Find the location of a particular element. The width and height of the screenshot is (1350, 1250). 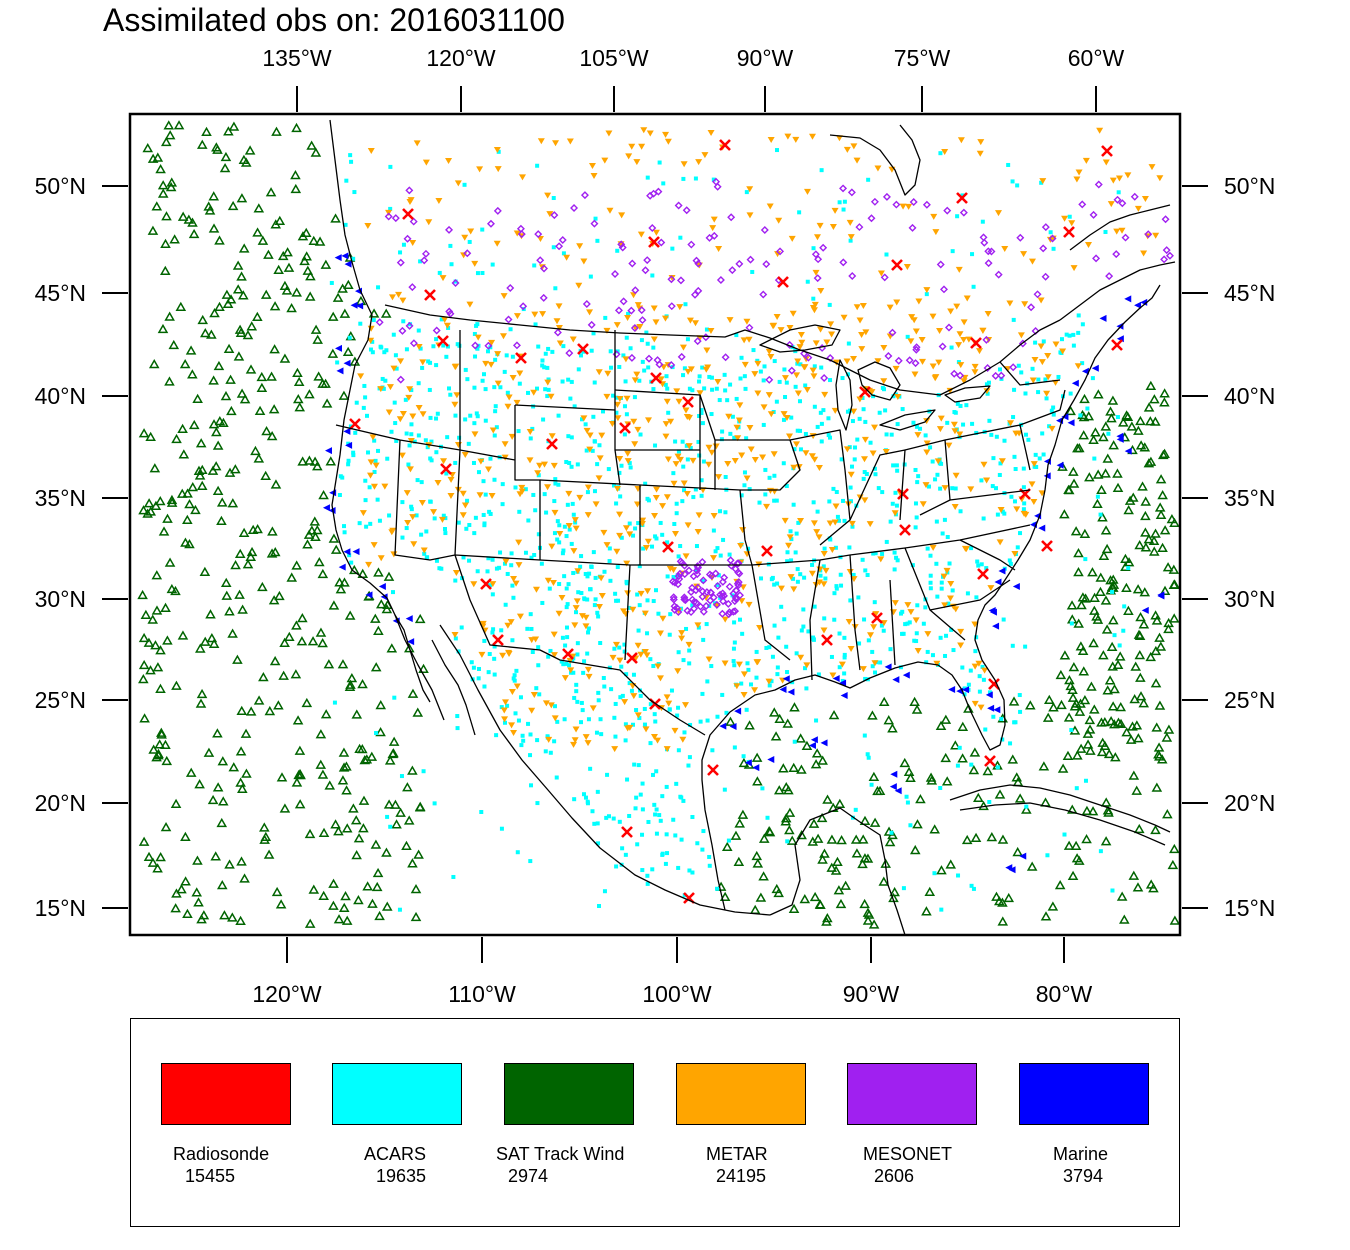

left-lat-label: 50°N is located at coordinates (60, 186).